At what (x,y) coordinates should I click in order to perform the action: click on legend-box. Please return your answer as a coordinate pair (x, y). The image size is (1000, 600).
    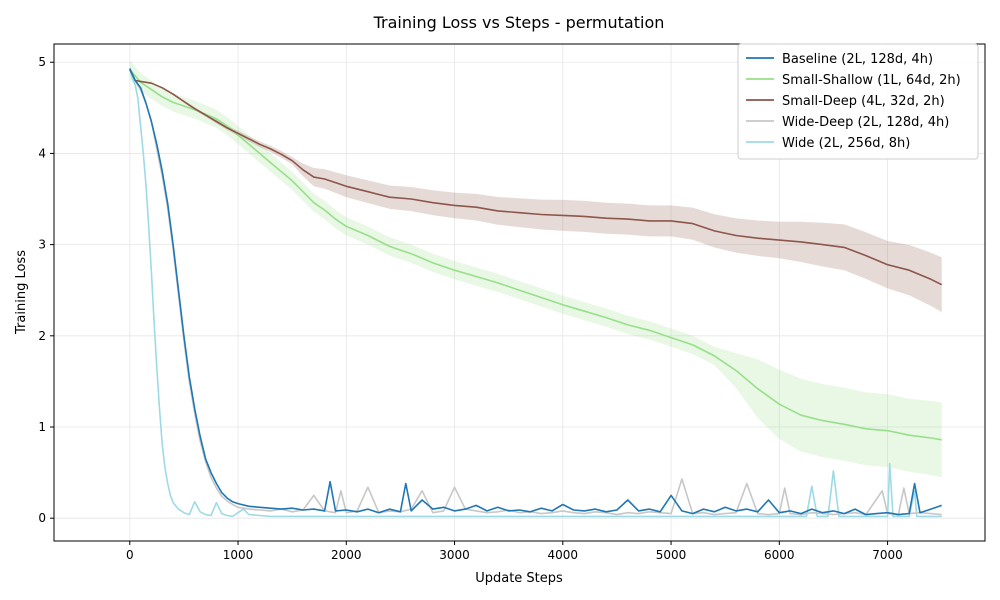
    Looking at the image, I should click on (858, 101).